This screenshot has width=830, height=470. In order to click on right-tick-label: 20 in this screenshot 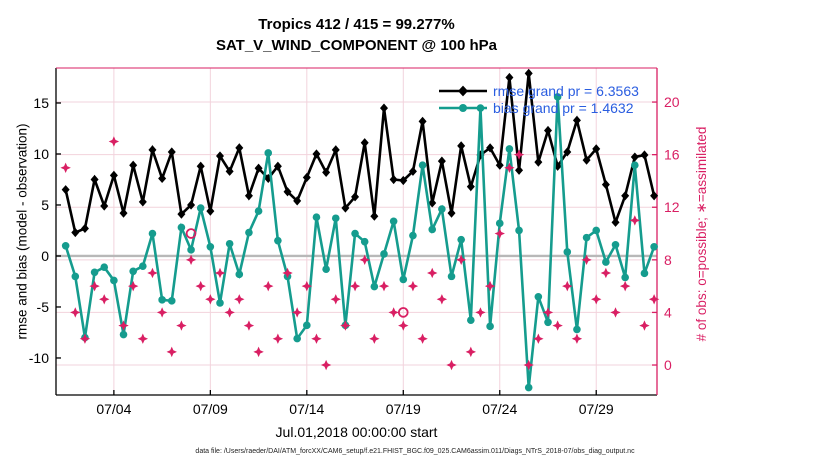, I will do `click(672, 102)`.